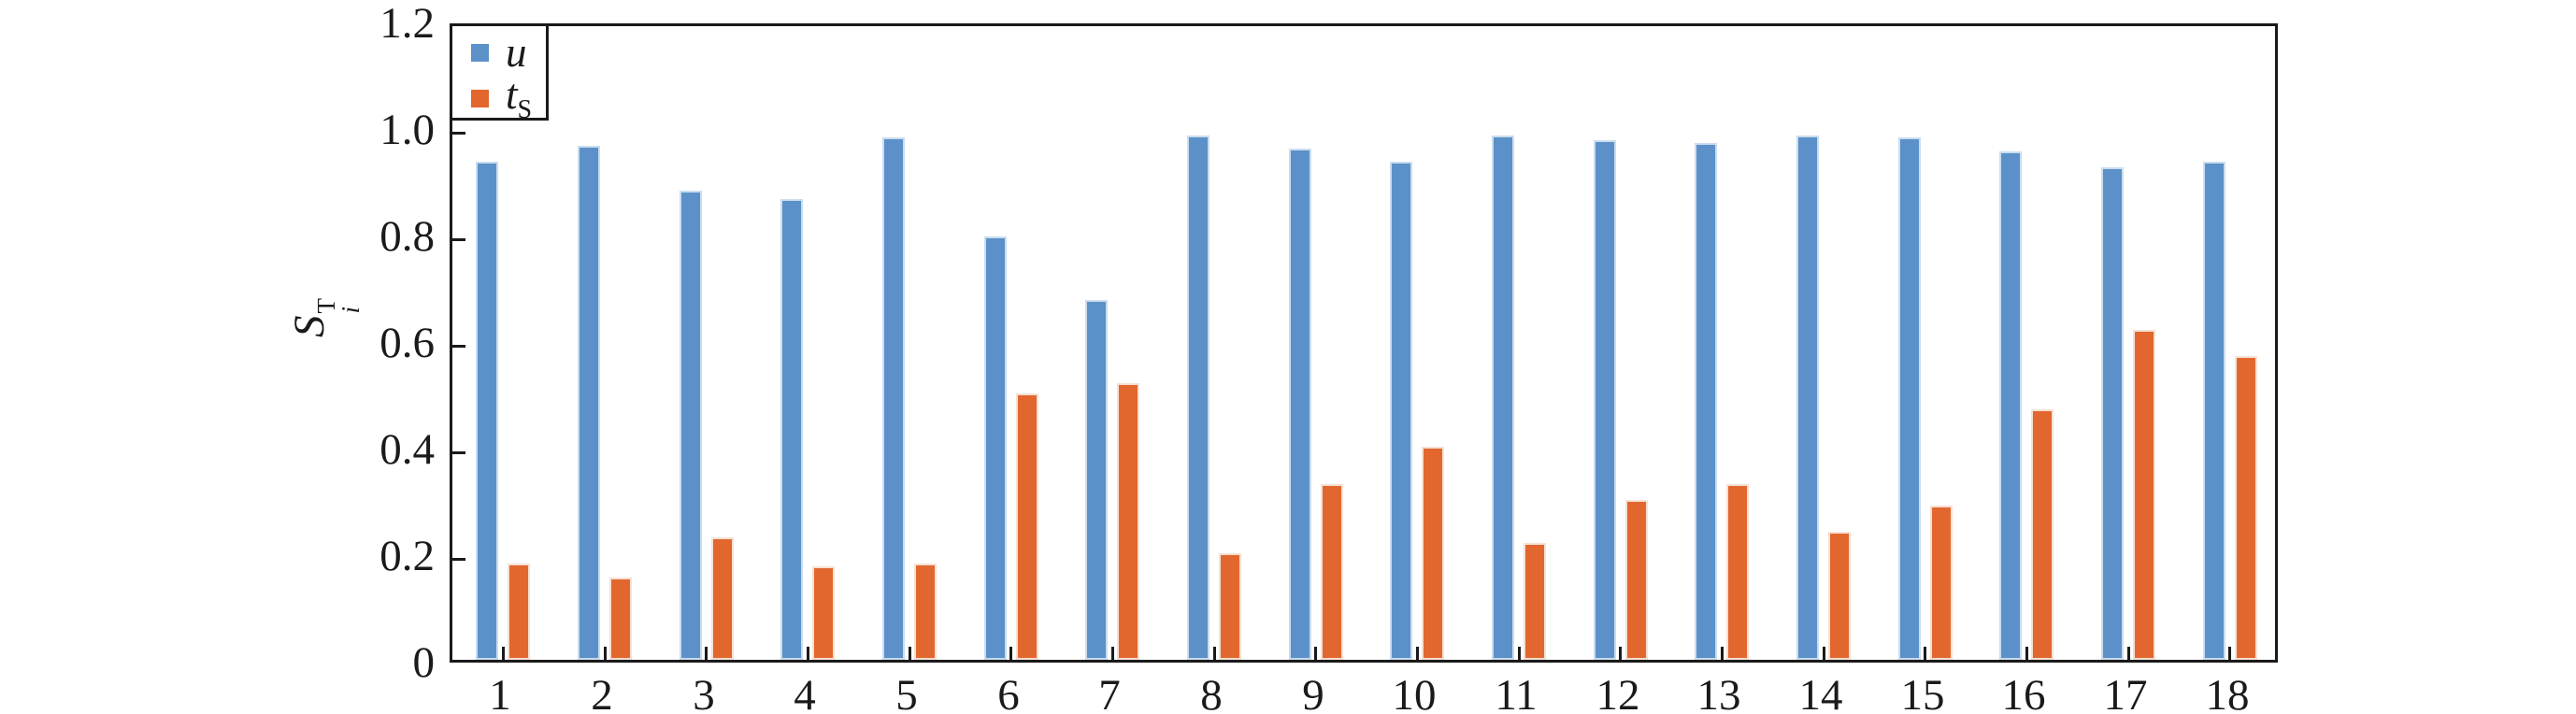  I want to click on x-tick-label-5: 5, so click(906, 692).